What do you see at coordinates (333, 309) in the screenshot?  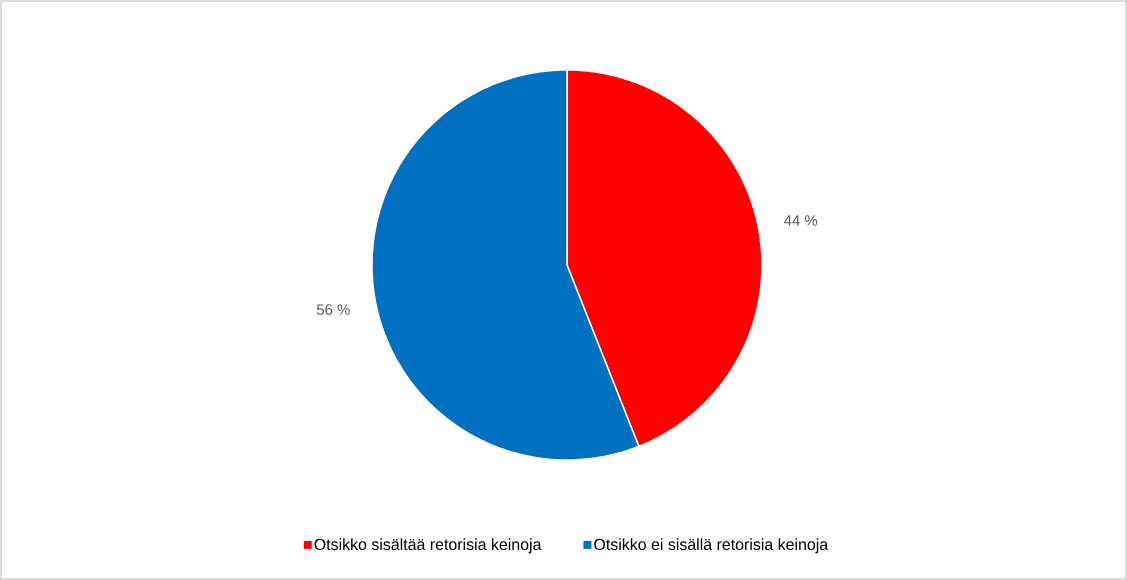 I see `data-label: 56 %` at bounding box center [333, 309].